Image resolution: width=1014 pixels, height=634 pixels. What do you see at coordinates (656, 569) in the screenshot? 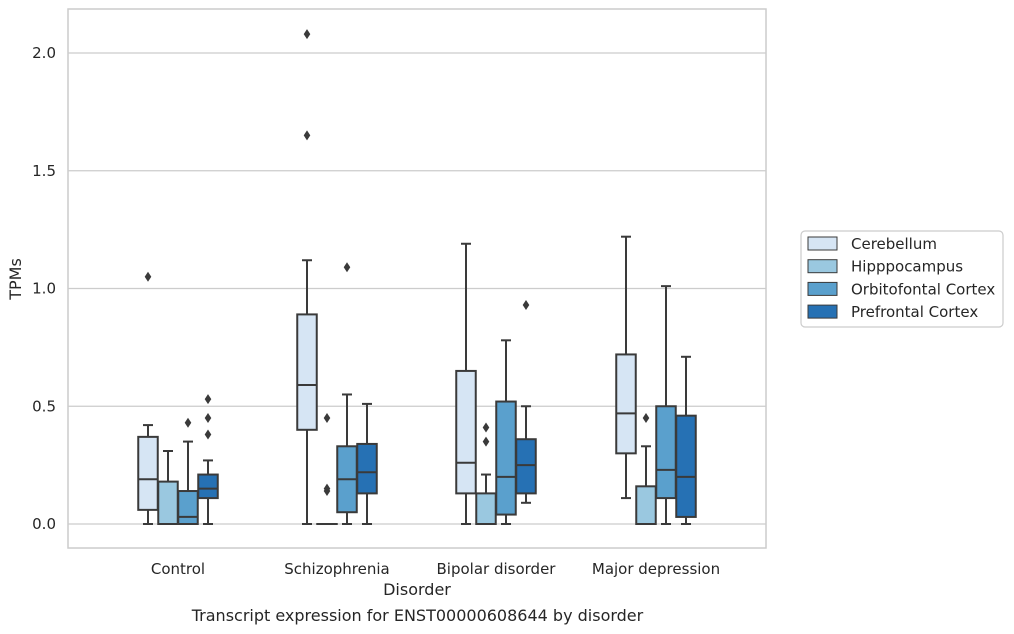
I see `x-tick-label: Major depression` at bounding box center [656, 569].